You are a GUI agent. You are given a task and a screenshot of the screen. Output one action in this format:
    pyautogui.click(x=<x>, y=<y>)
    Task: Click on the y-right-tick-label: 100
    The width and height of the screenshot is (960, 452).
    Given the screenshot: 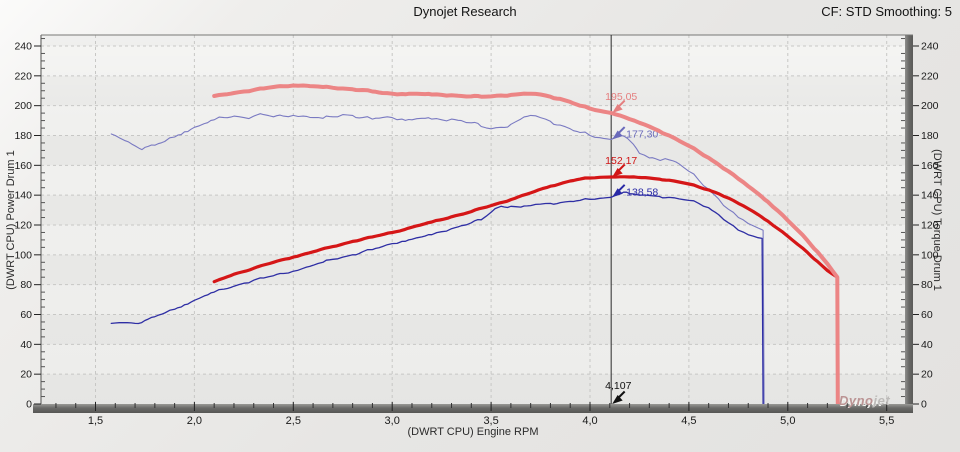 What is the action you would take?
    pyautogui.click(x=930, y=255)
    